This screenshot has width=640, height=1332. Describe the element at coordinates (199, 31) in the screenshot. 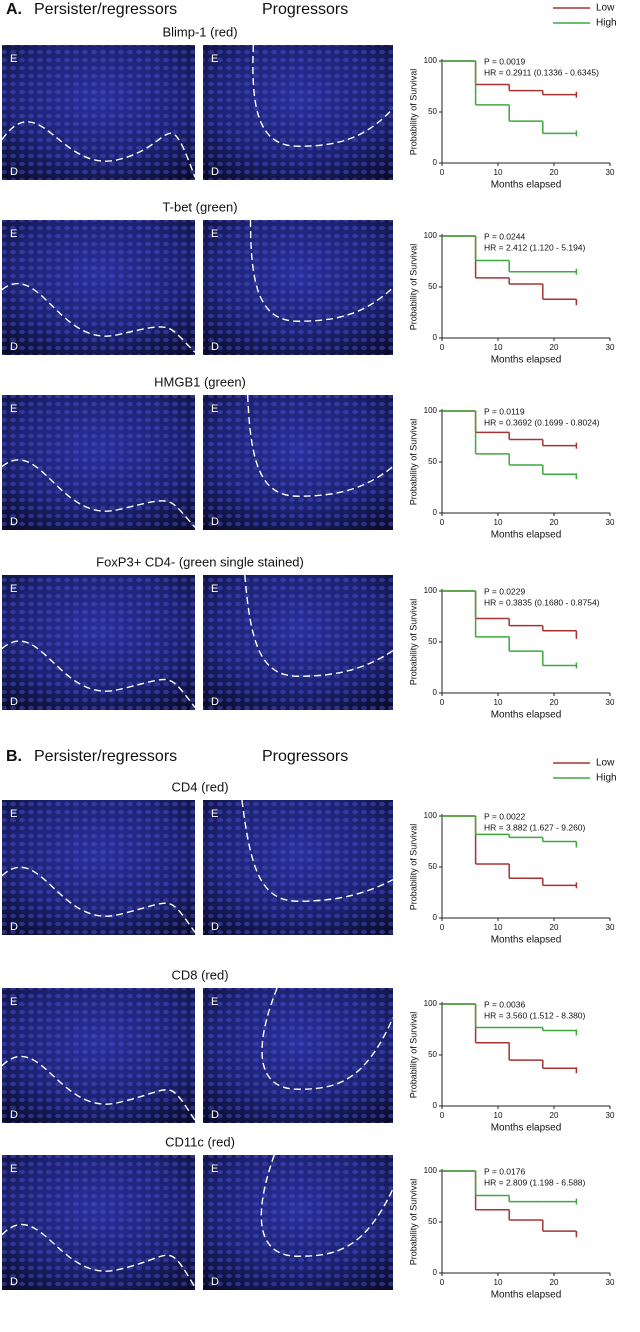

I see `panel-title: Blimp-1 (red)` at that location.